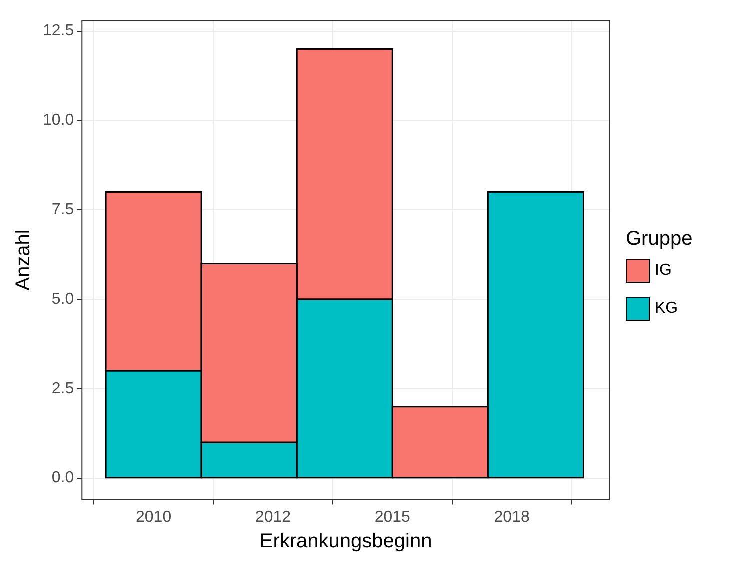 Image resolution: width=737 pixels, height=562 pixels. Describe the element at coordinates (63, 299) in the screenshot. I see `y-tick-label: 5.0` at that location.